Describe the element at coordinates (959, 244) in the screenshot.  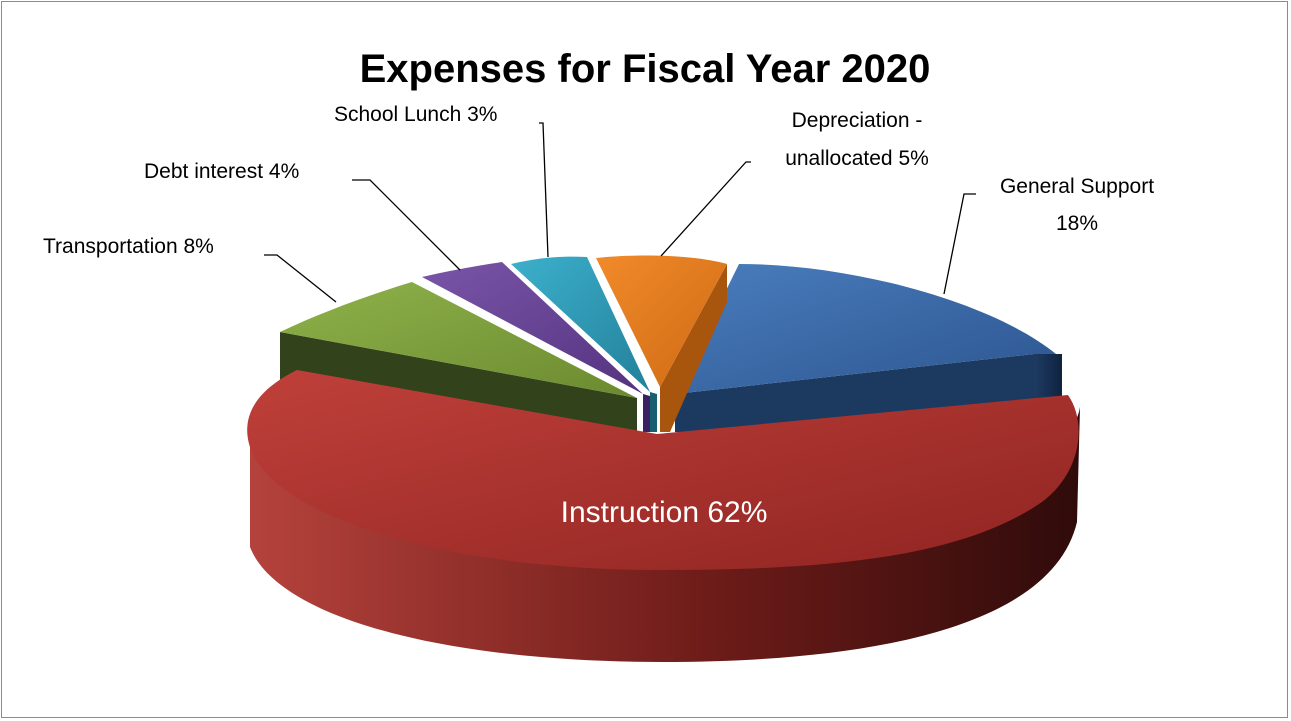
I see `leader-general-support` at that location.